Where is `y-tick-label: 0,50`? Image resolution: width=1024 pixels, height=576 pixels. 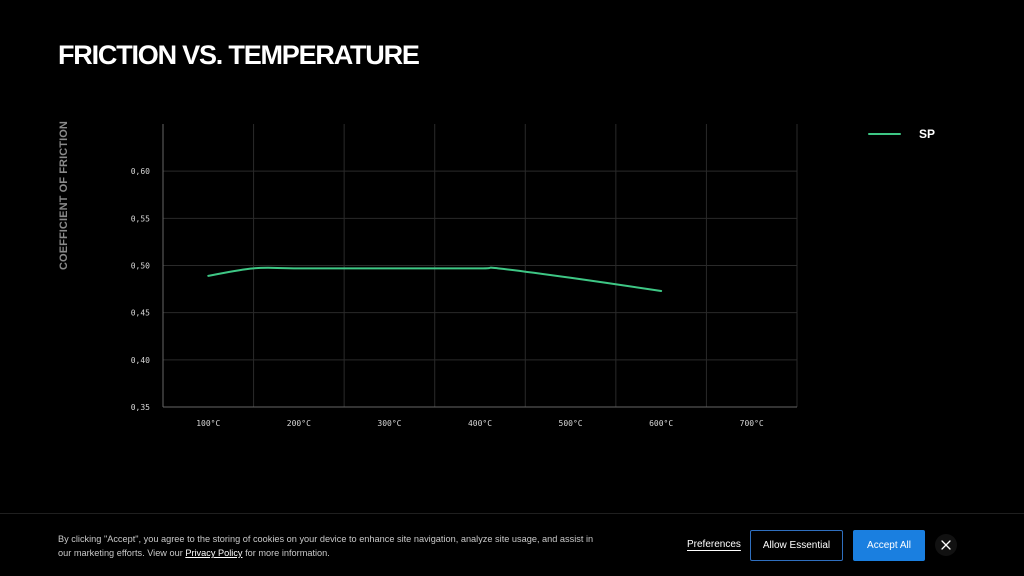
y-tick-label: 0,50 is located at coordinates (140, 266).